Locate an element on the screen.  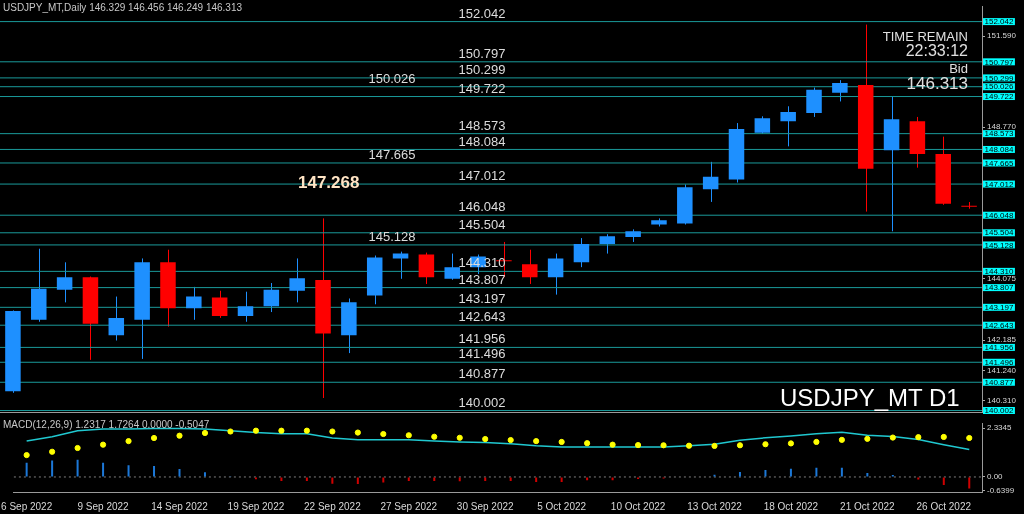
ref-line-label: 150.299 is located at coordinates (482, 69).